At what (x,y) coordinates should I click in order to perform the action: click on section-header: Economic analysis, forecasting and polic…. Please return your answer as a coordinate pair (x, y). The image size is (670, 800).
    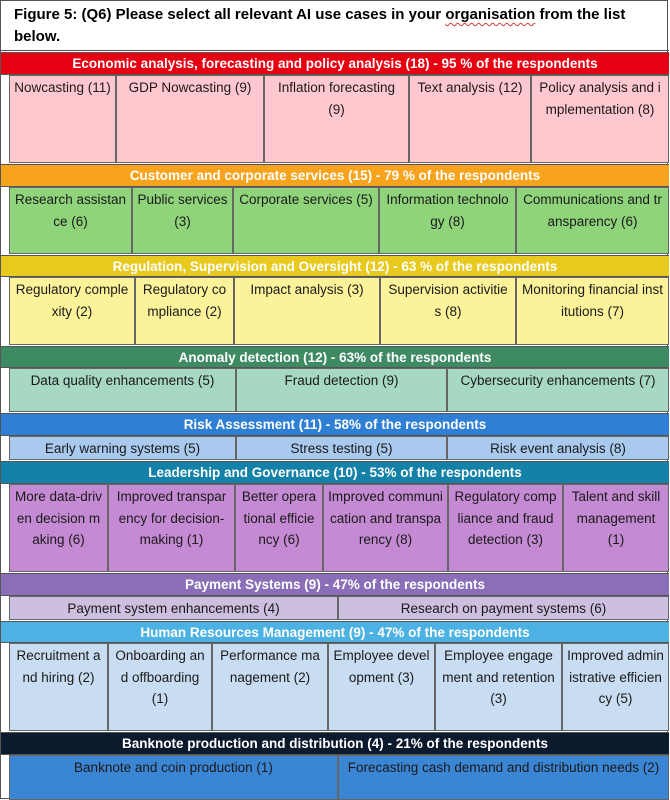
    Looking at the image, I should click on (335, 63).